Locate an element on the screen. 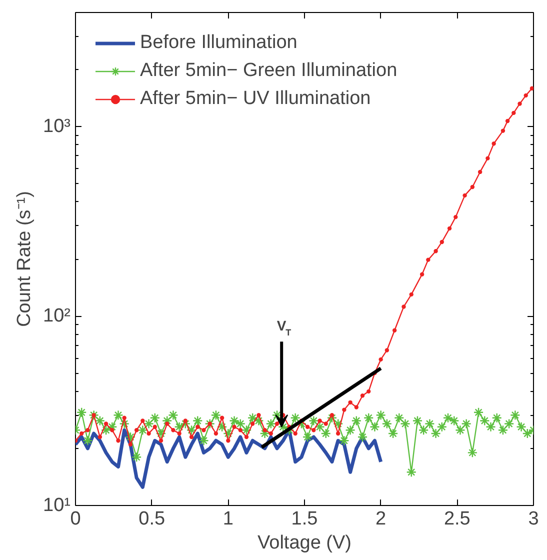  y-tick-label: 10² is located at coordinates (57, 316).